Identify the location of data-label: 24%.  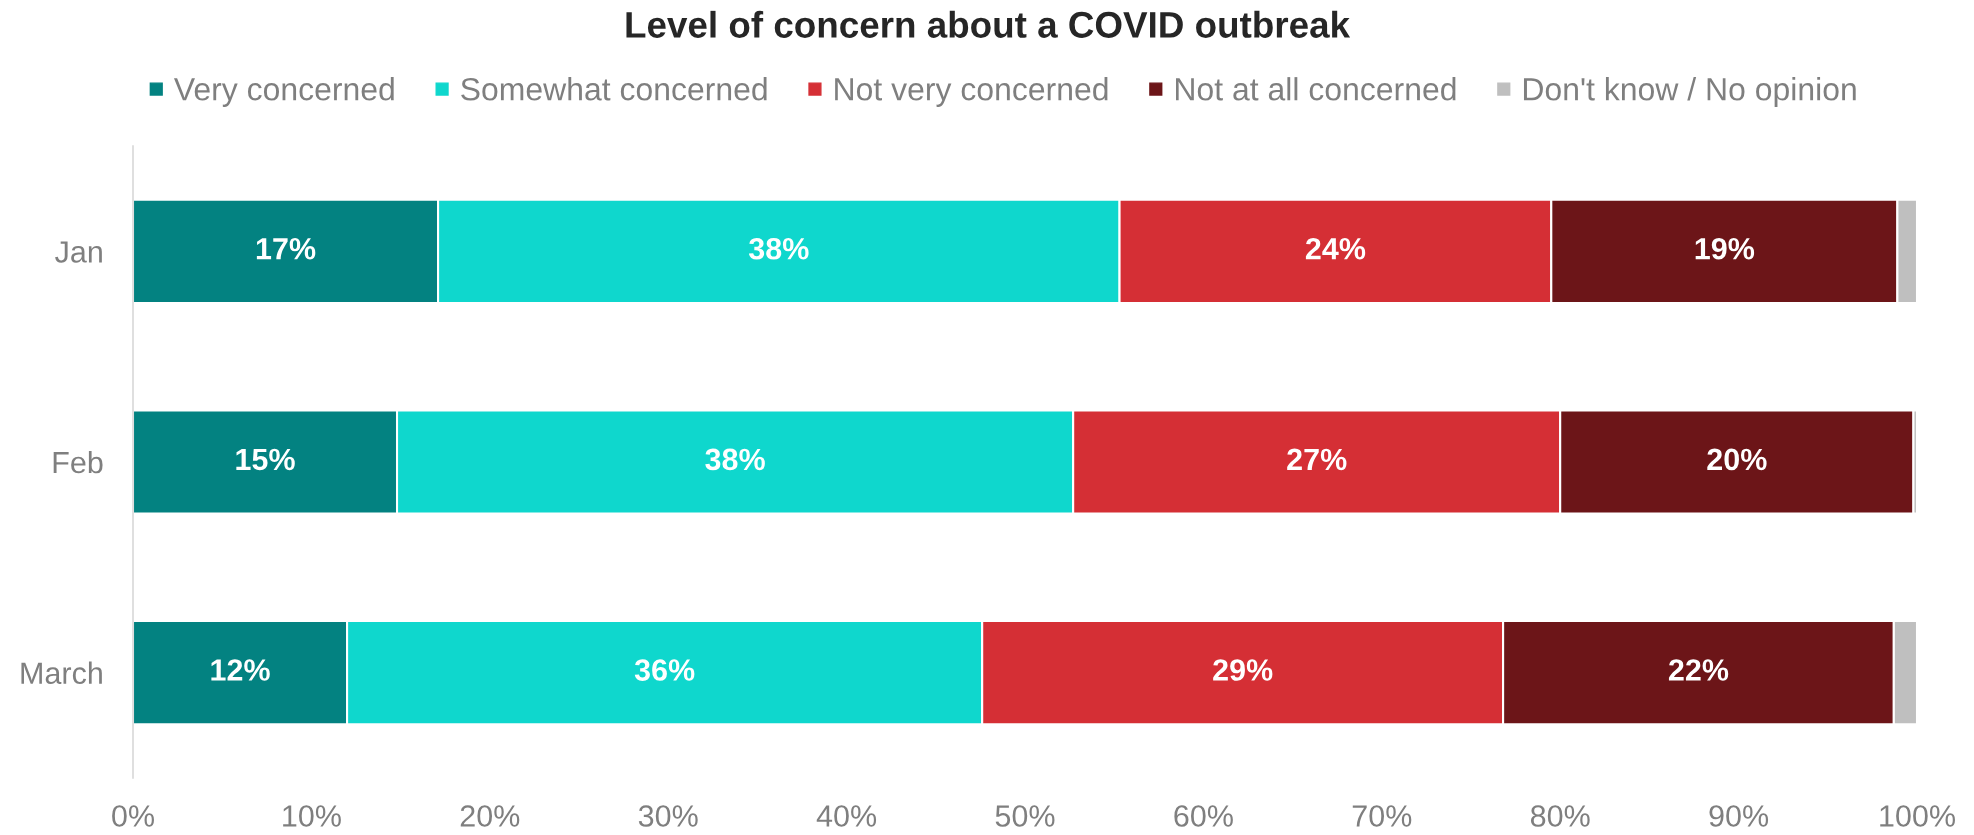
(1335, 248).